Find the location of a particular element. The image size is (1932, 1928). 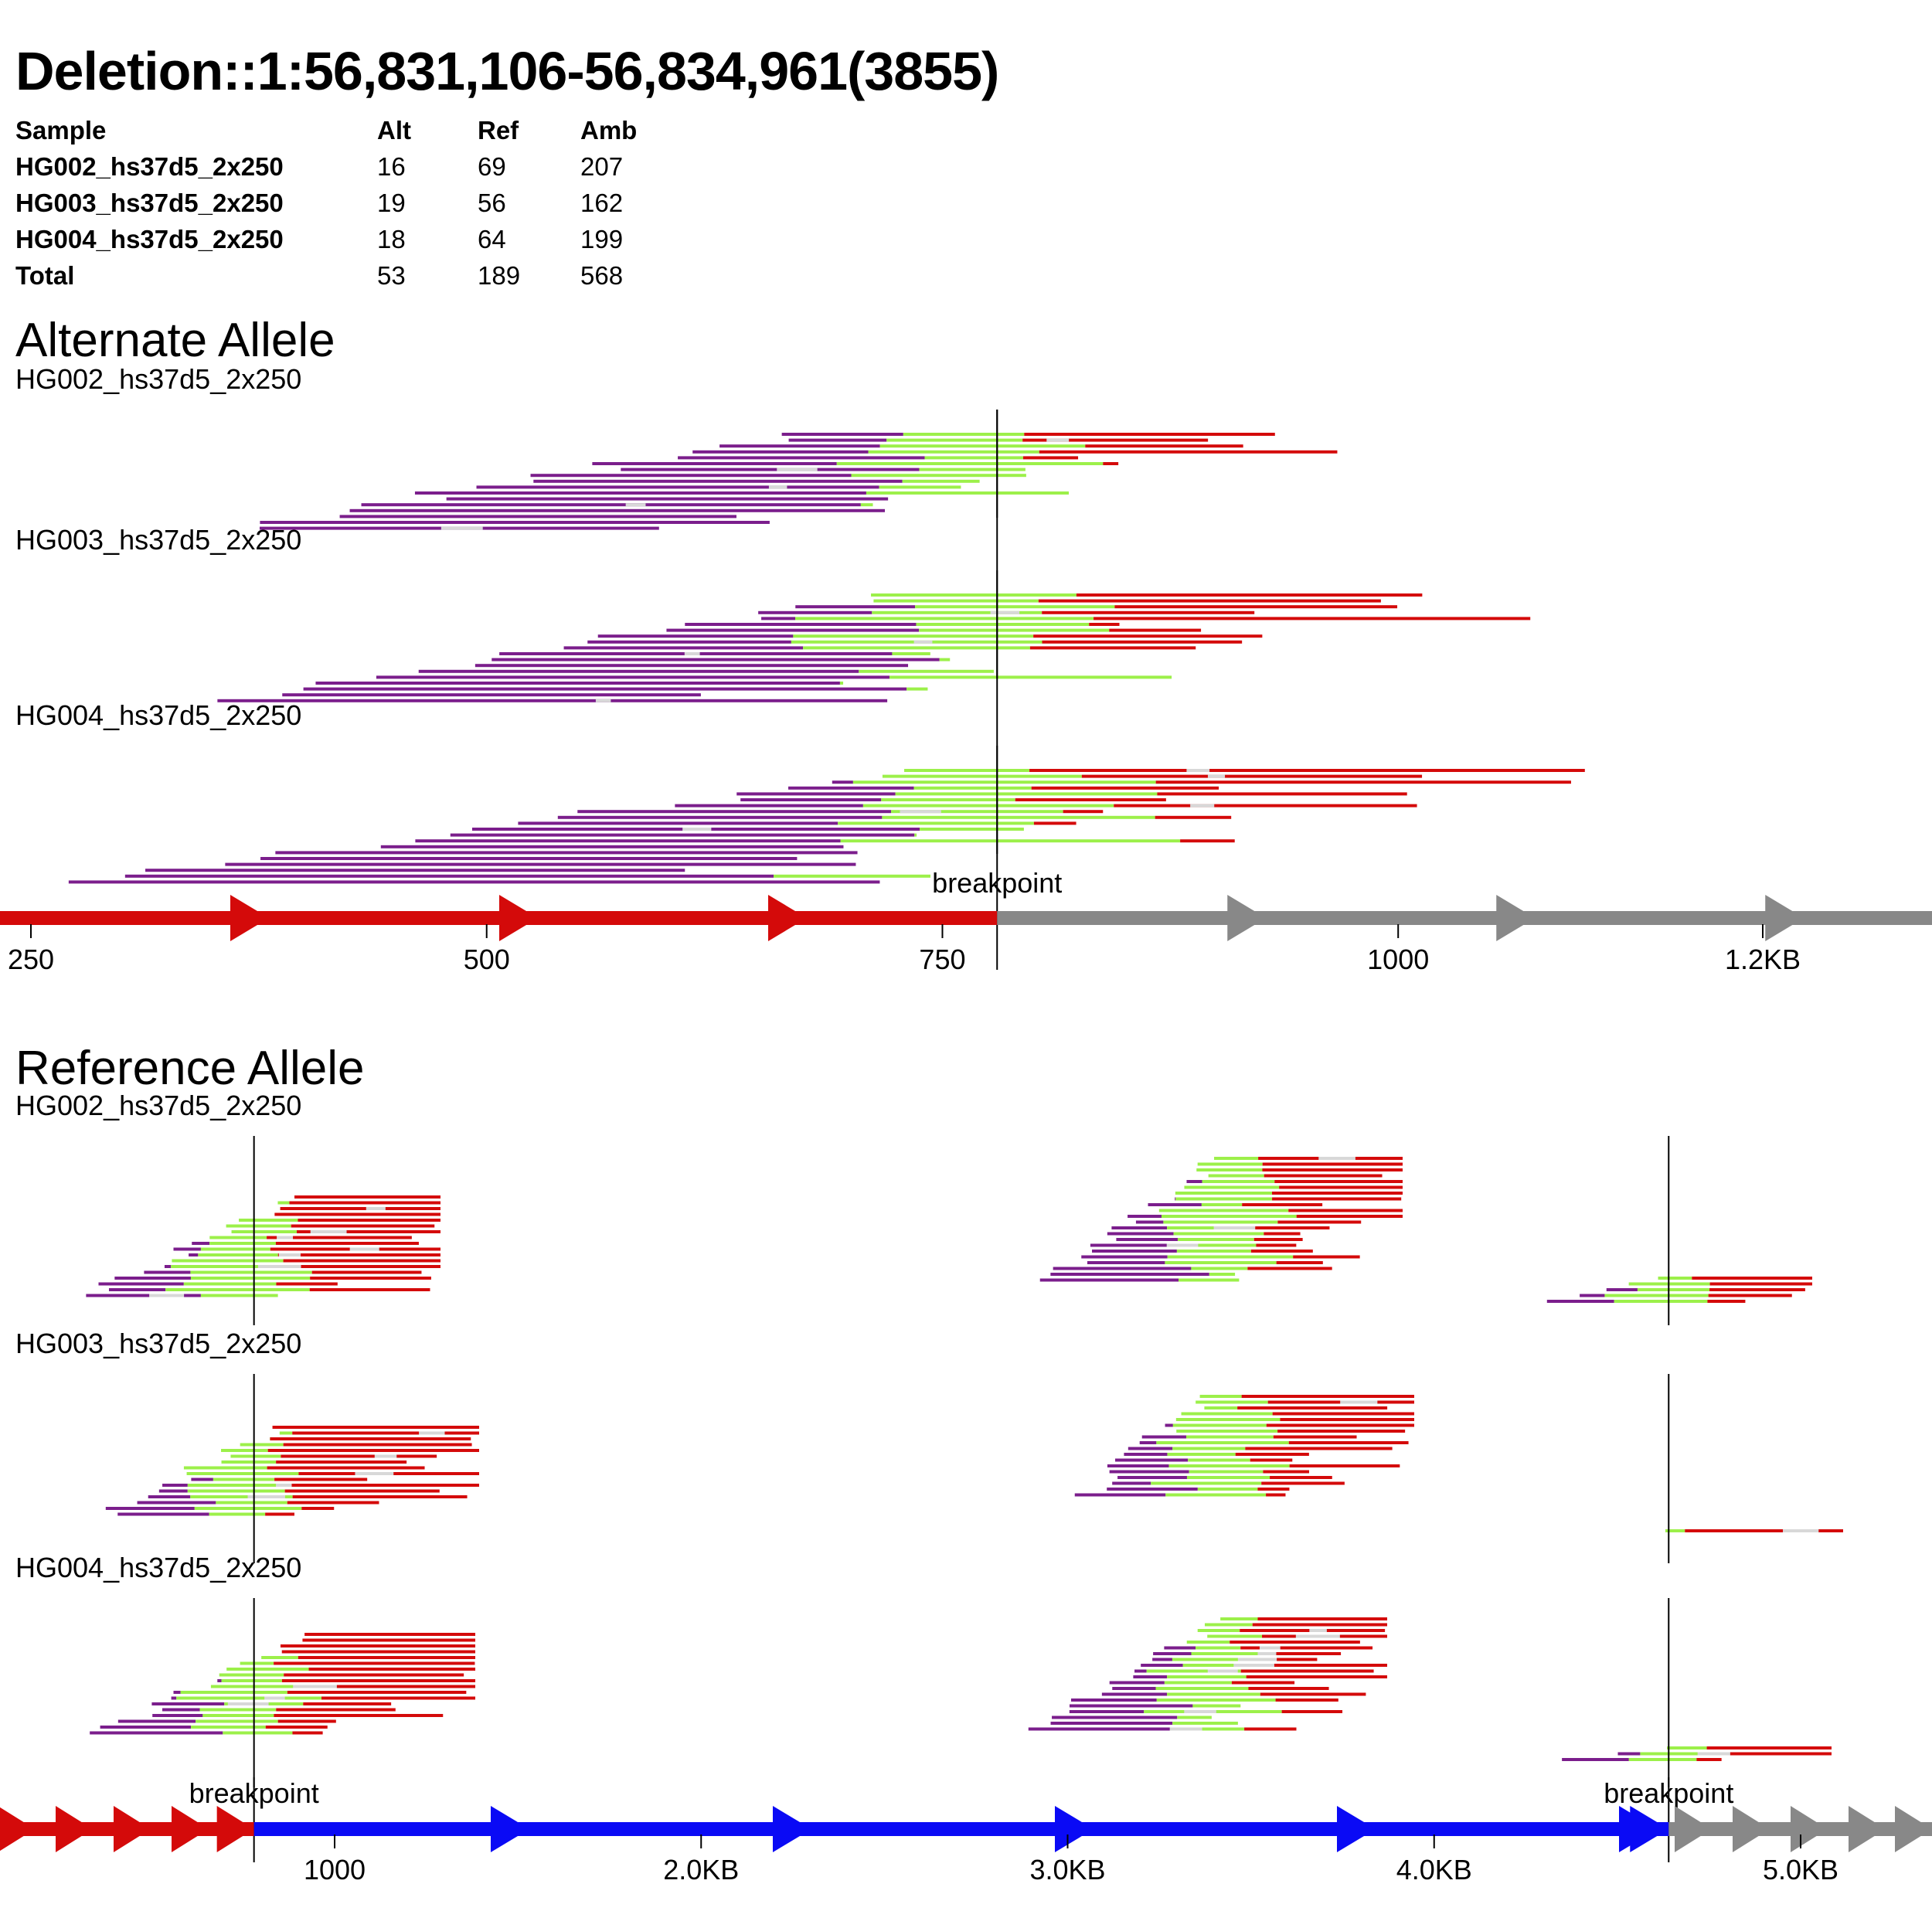

axis-segment-blue is located at coordinates (962, 1829).